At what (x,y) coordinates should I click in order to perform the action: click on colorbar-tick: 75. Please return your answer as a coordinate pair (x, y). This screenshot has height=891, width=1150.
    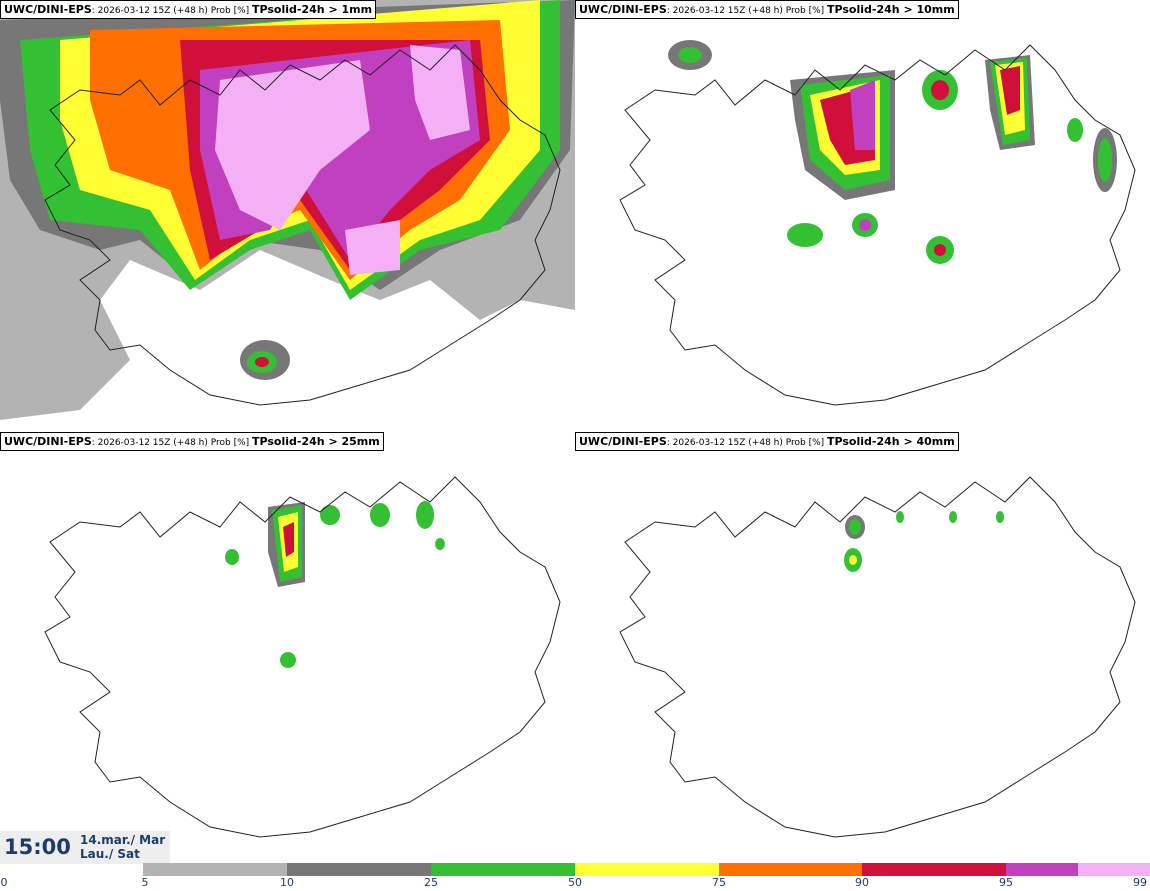
    Looking at the image, I should click on (719, 882).